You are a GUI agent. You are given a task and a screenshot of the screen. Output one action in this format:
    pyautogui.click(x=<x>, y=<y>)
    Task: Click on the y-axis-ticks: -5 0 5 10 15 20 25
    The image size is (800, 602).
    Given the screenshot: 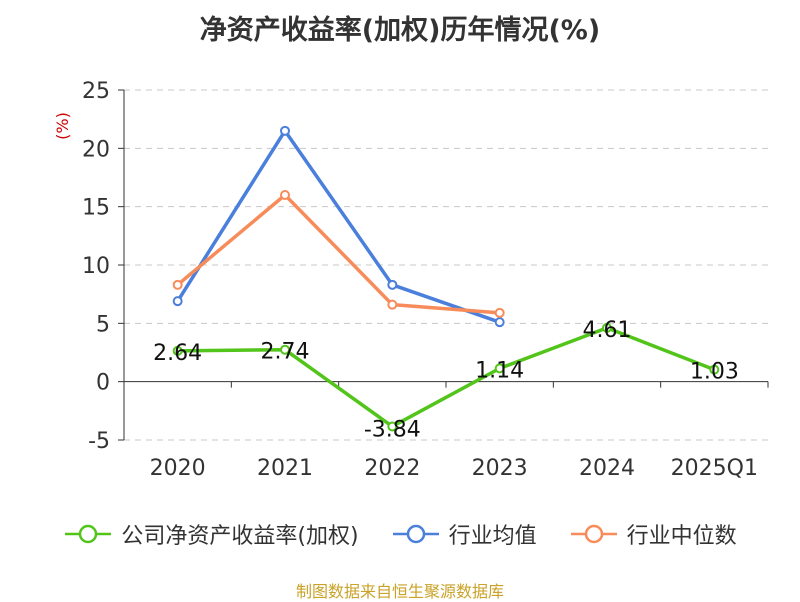 What is the action you would take?
    pyautogui.click(x=103, y=266)
    